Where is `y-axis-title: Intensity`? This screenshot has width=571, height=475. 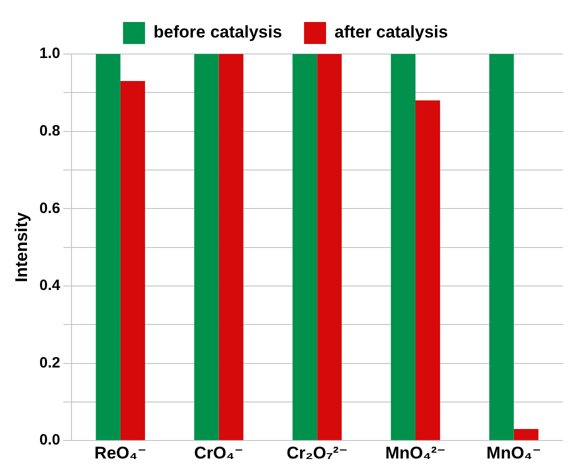
y-axis-title: Intensity is located at coordinates (21, 247).